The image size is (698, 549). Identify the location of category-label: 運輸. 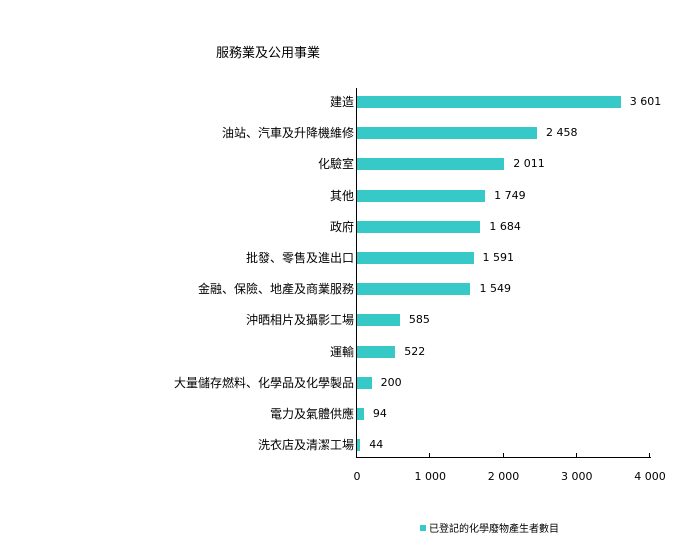
(341, 351).